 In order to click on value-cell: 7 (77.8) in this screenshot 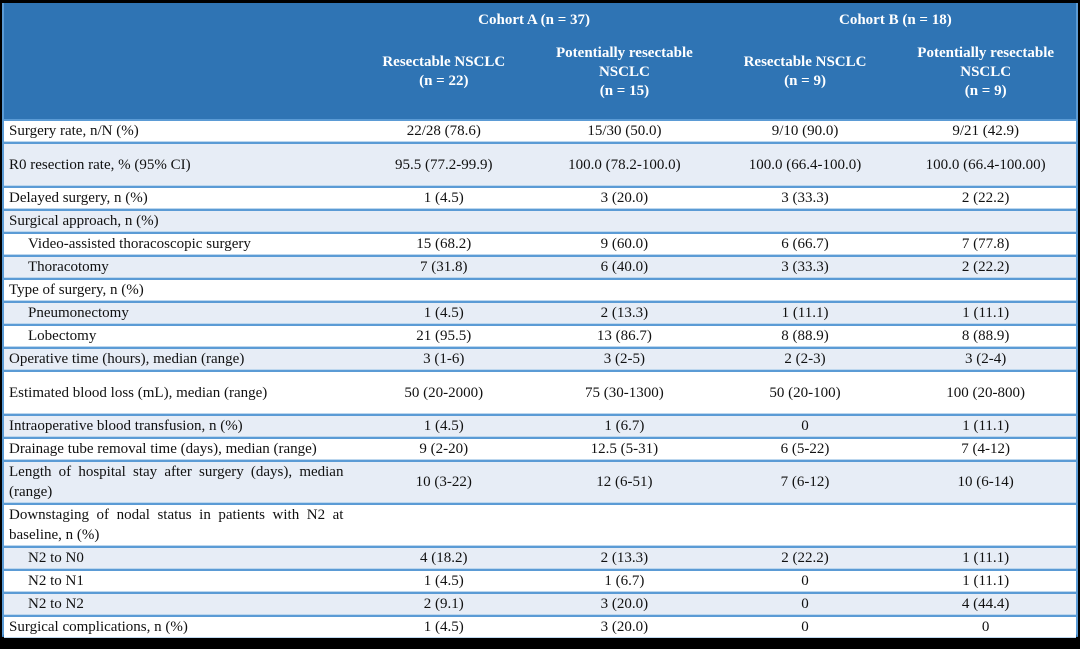, I will do `click(985, 243)`.